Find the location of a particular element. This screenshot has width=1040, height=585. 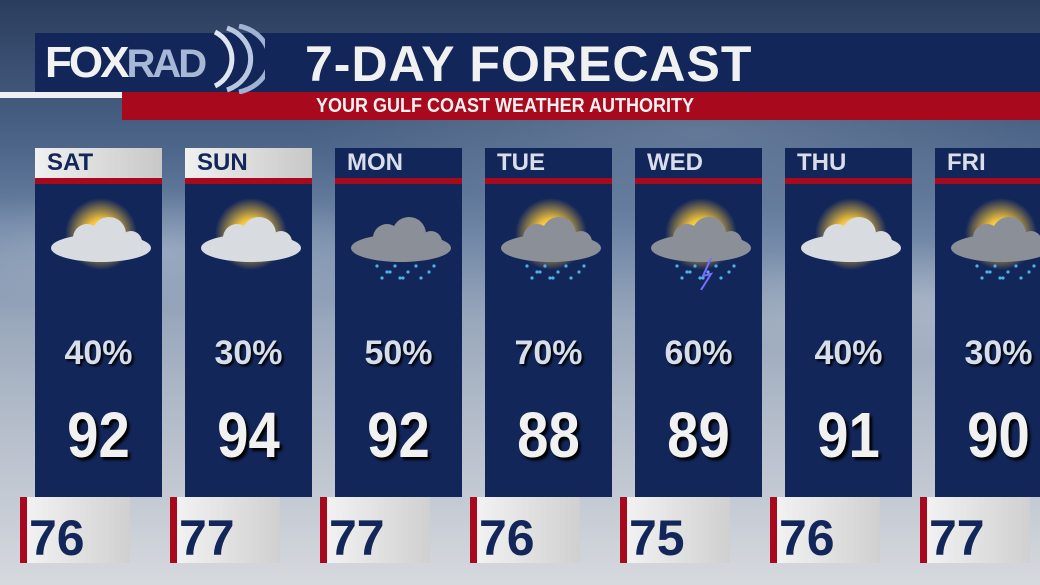

day-panel: 30% 94 is located at coordinates (248, 340).